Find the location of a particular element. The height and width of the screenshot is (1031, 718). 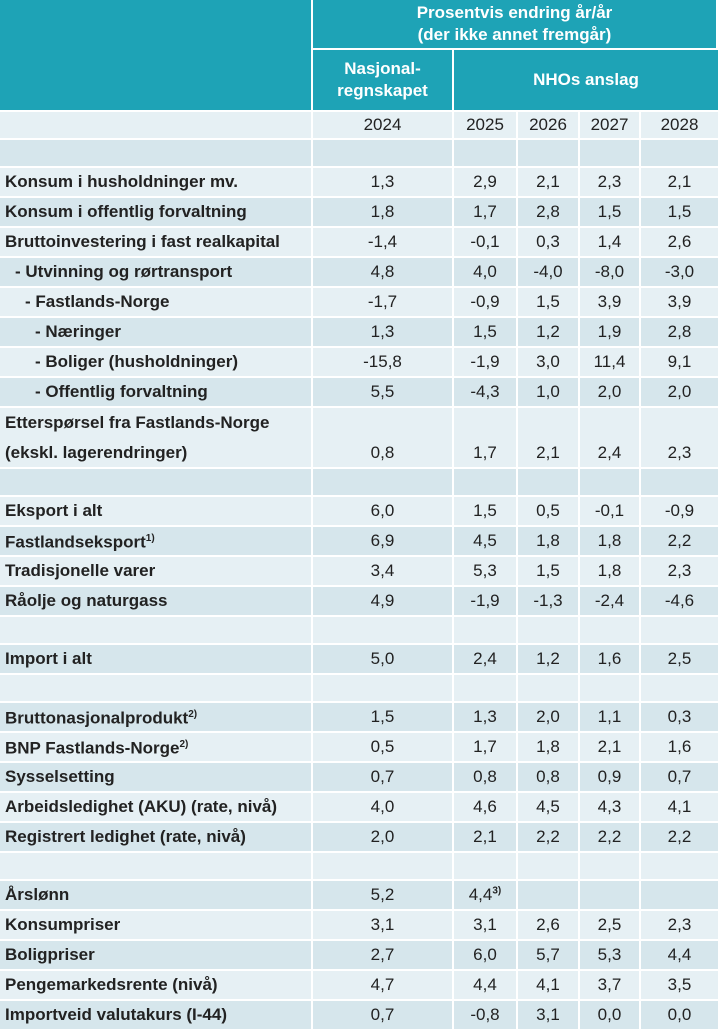

data-row: Tradisjonelle varer 3,4 5,3 1,5 1,8 2,3 is located at coordinates (359, 572).